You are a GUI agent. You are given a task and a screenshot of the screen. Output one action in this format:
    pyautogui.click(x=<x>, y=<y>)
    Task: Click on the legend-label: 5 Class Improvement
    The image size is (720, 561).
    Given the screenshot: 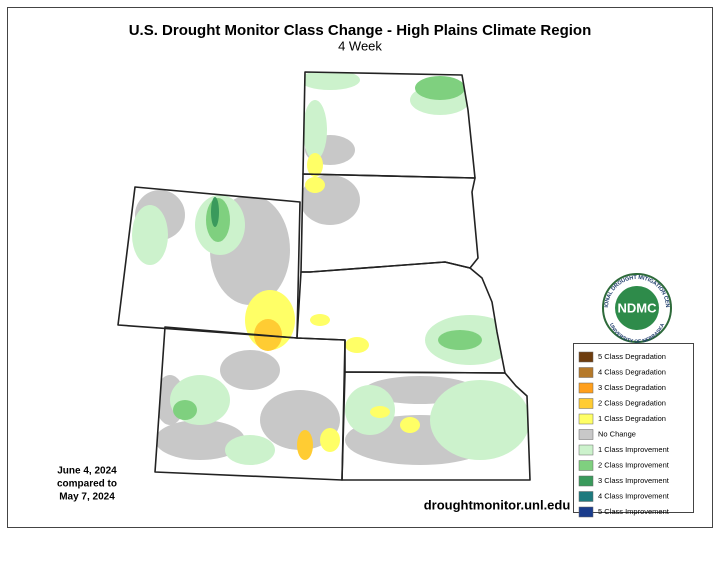 What is the action you would take?
    pyautogui.click(x=634, y=511)
    